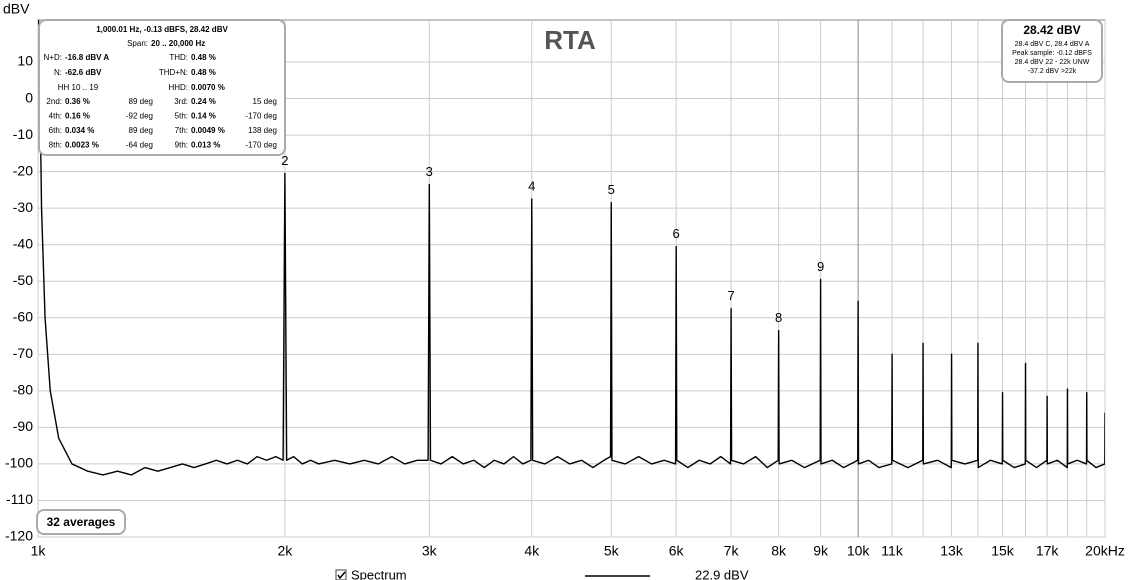  Describe the element at coordinates (162, 87) in the screenshot. I see `info-box` at that location.